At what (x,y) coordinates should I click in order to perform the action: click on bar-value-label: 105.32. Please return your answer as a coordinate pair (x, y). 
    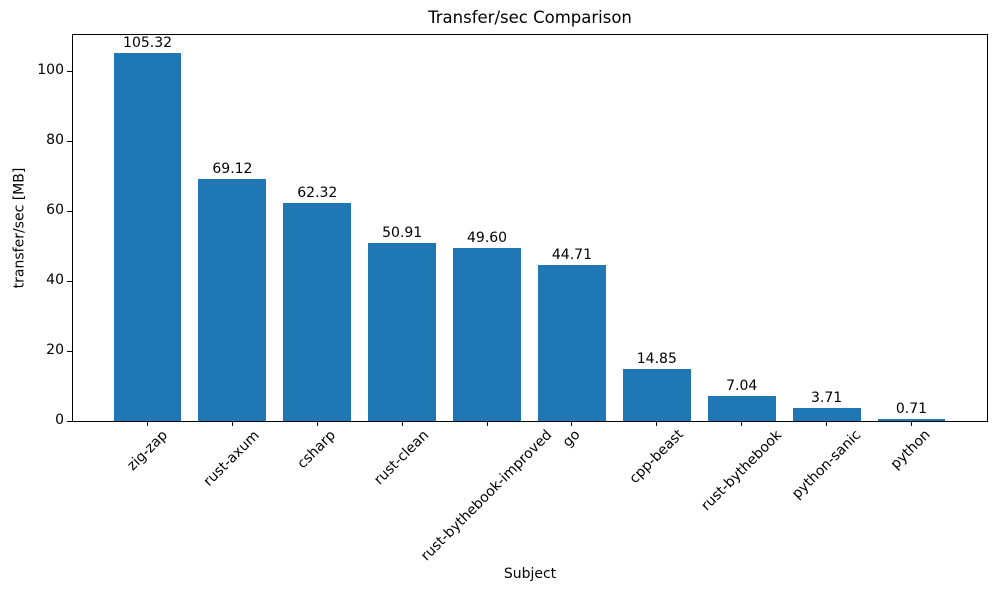
    Looking at the image, I should click on (148, 42).